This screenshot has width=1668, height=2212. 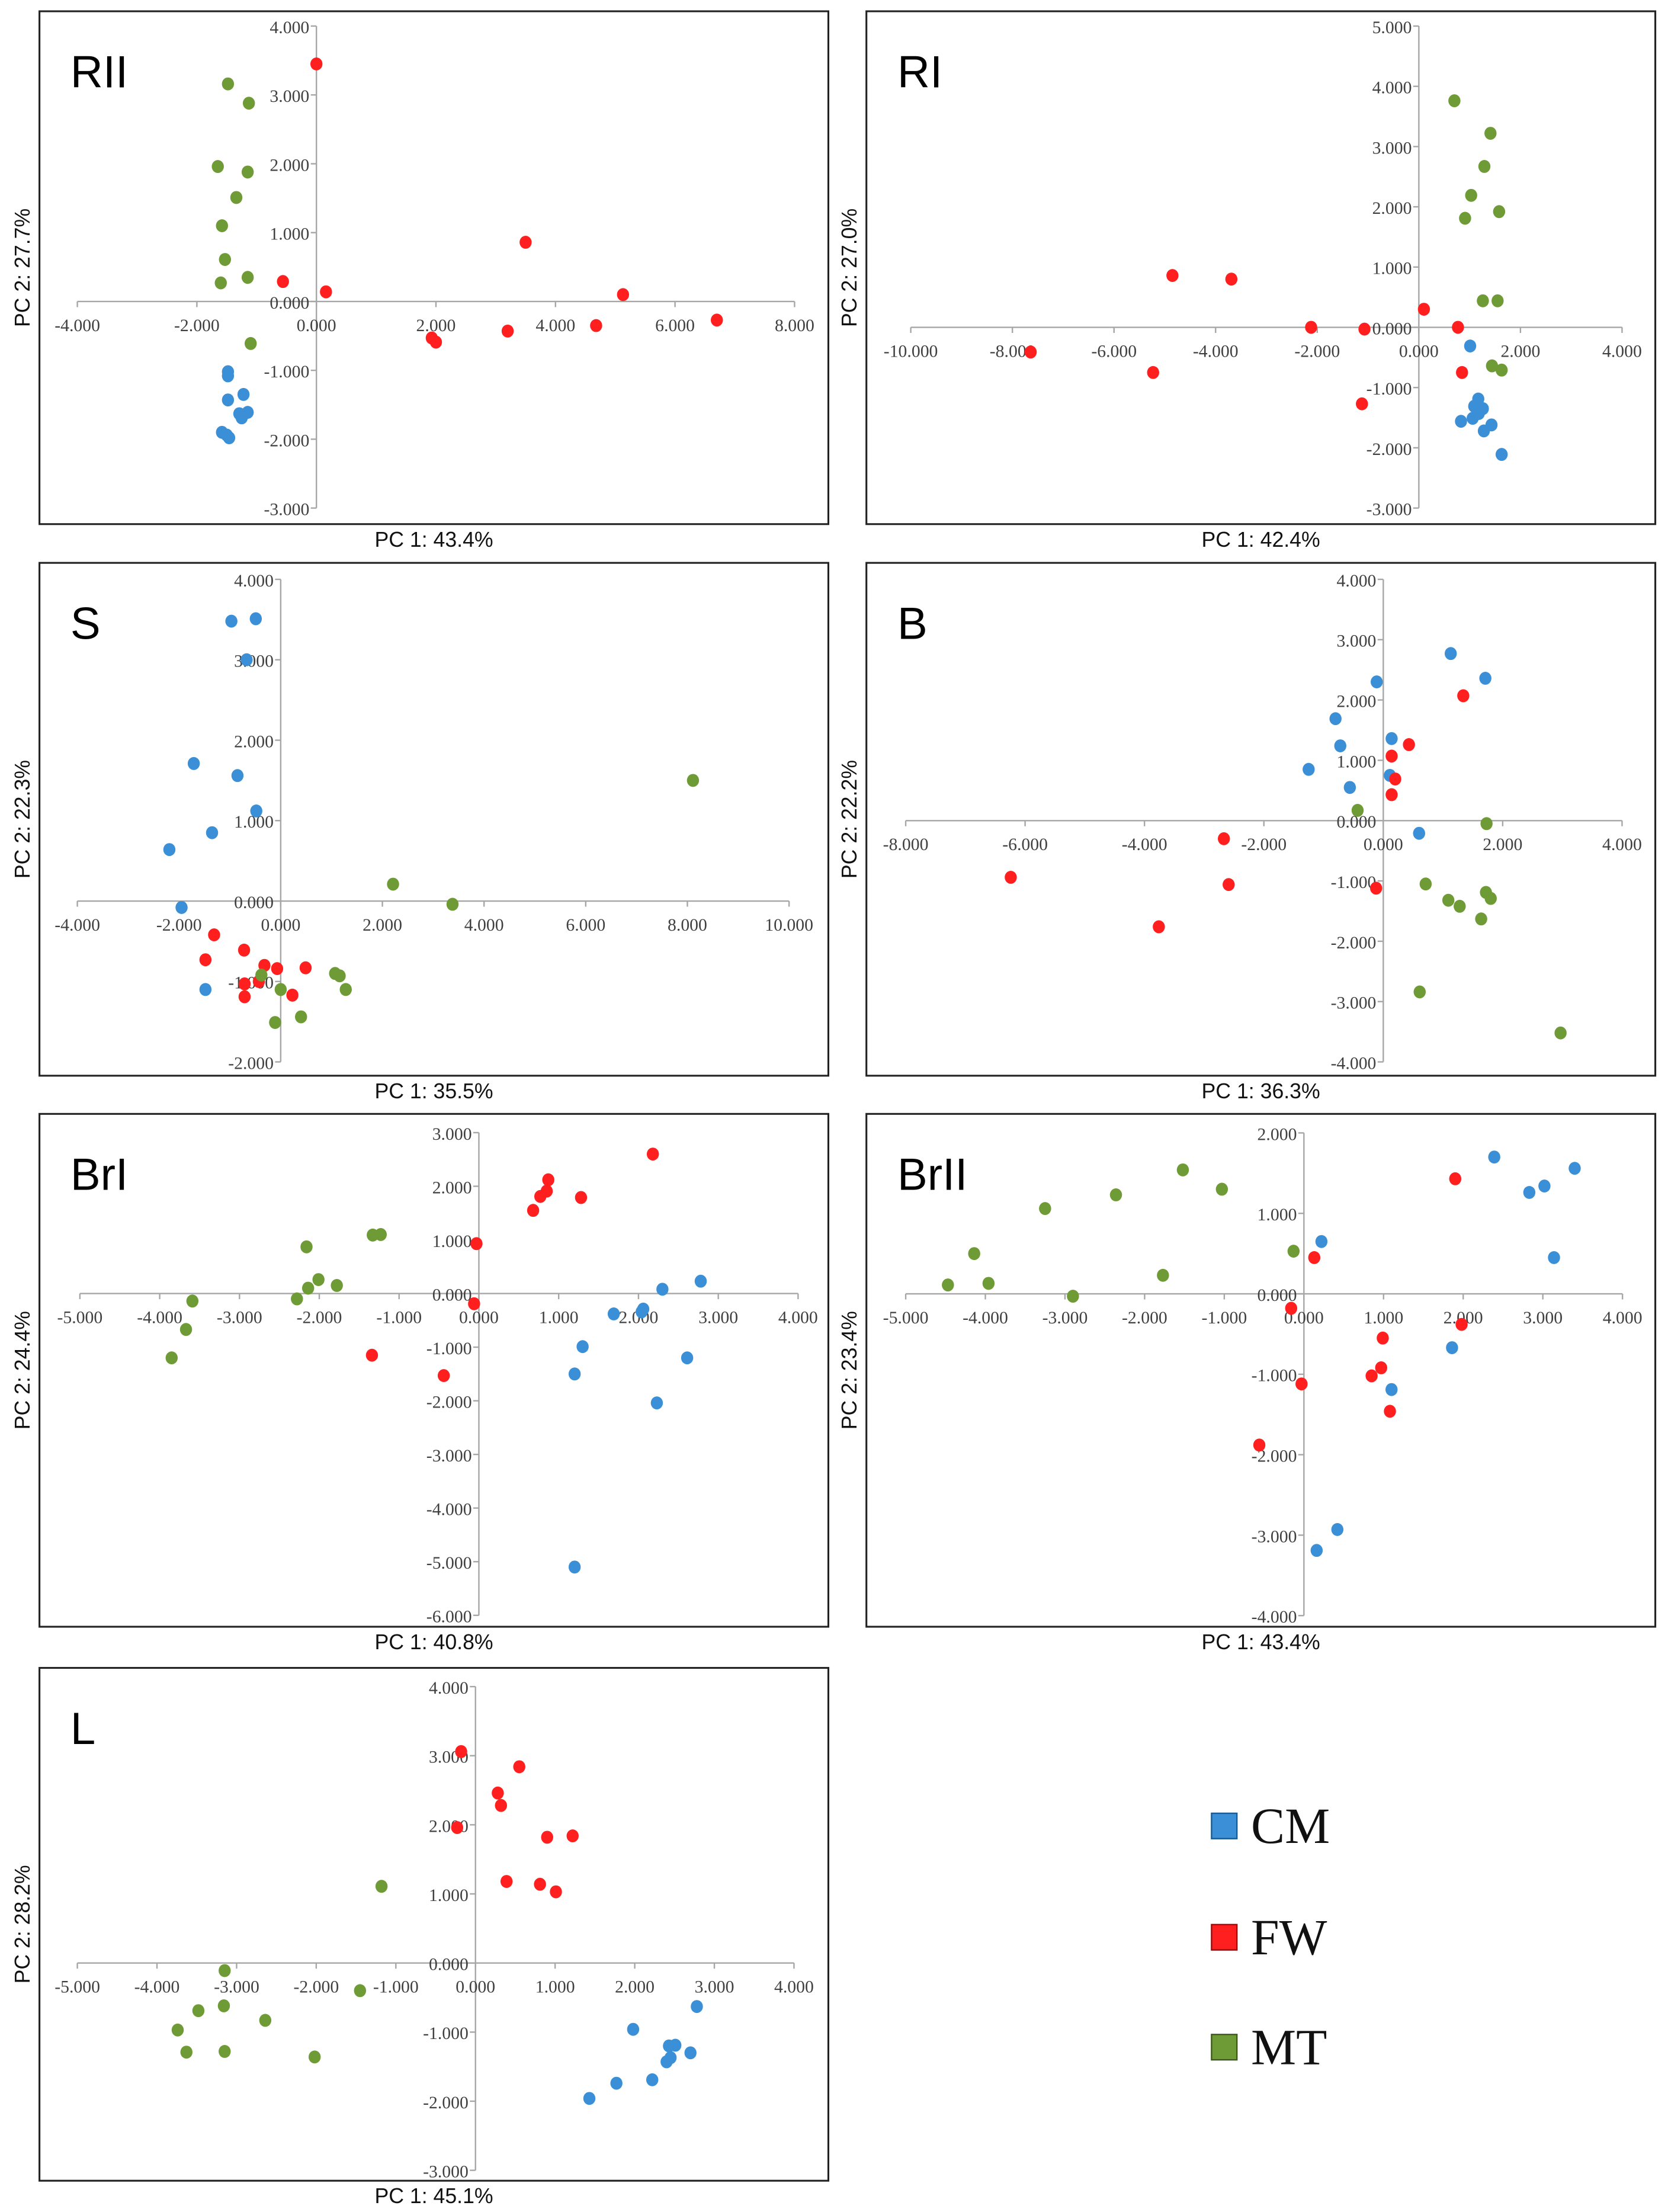 I want to click on legend-label-cm: CM, so click(x=1290, y=1826).